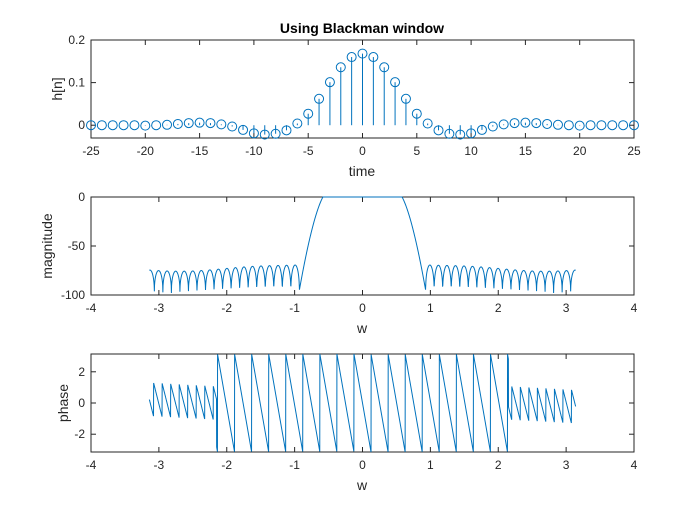  I want to click on y-tick-label: -50, so click(77, 246).